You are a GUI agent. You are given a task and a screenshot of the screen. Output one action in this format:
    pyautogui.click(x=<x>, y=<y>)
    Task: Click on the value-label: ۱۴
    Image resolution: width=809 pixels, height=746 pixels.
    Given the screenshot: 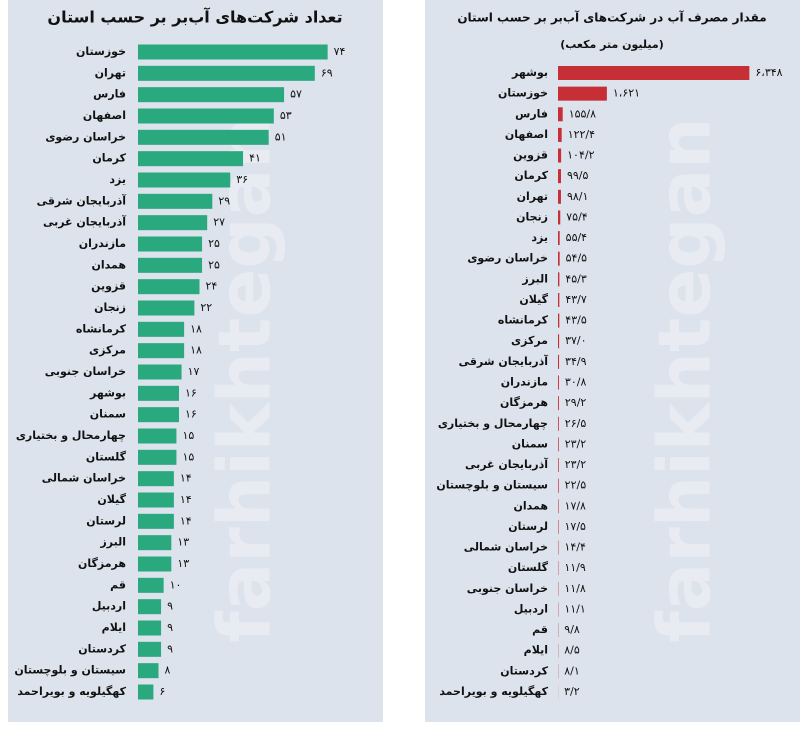 What is the action you would take?
    pyautogui.click(x=186, y=499)
    